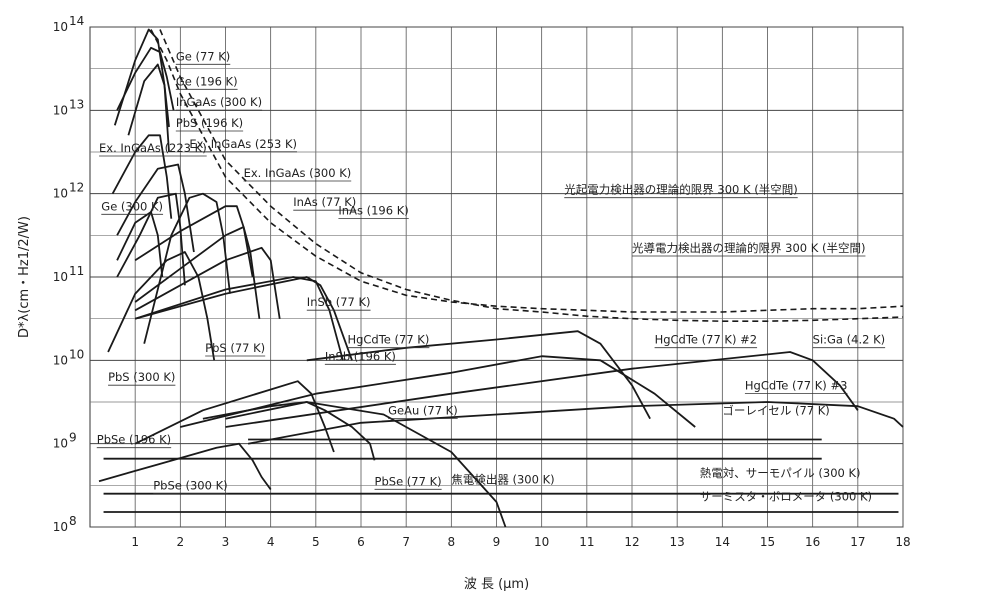  What do you see at coordinates (452, 542) in the screenshot?
I see `x-tick-label: 8` at bounding box center [452, 542].